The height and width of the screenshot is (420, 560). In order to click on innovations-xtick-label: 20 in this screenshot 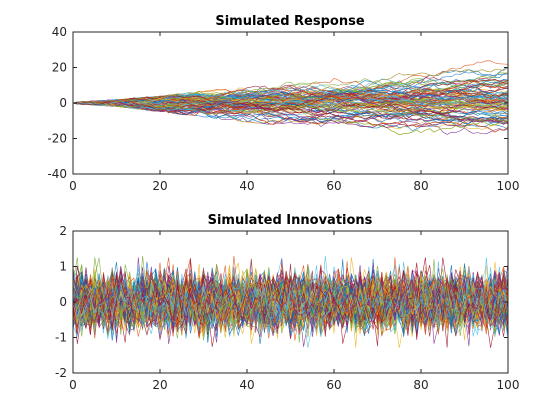, I will do `click(159, 385)`.